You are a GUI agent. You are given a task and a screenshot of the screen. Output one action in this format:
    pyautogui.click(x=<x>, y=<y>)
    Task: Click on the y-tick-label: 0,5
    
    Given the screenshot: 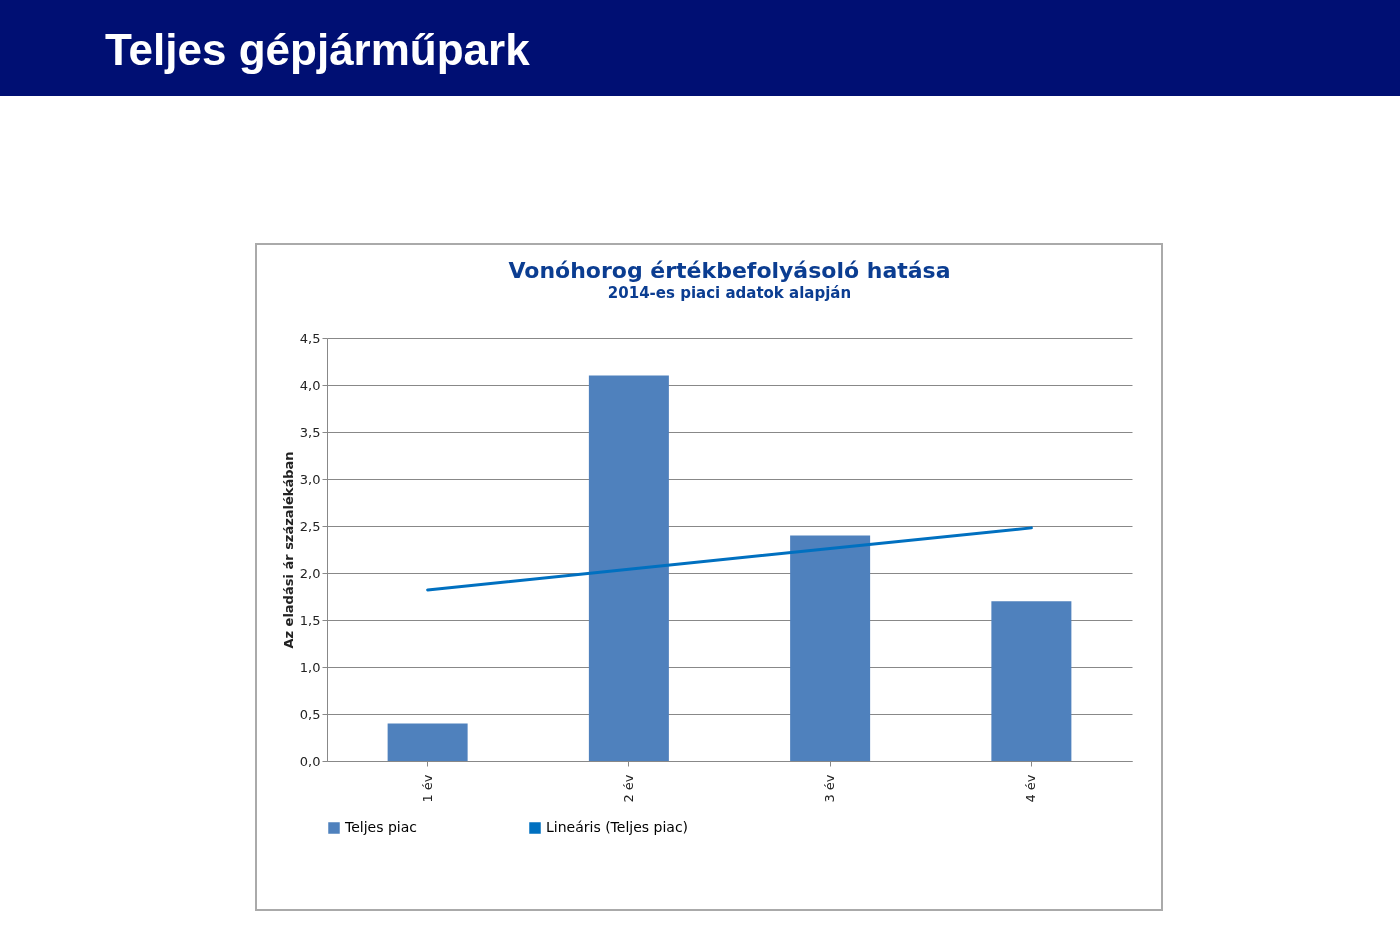 What is the action you would take?
    pyautogui.click(x=310, y=714)
    